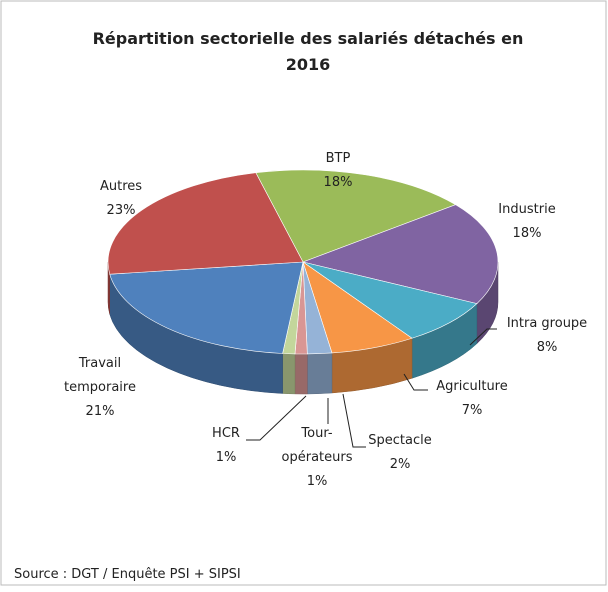 This screenshot has width=608, height=592. I want to click on value-label: 23%, so click(121, 210).